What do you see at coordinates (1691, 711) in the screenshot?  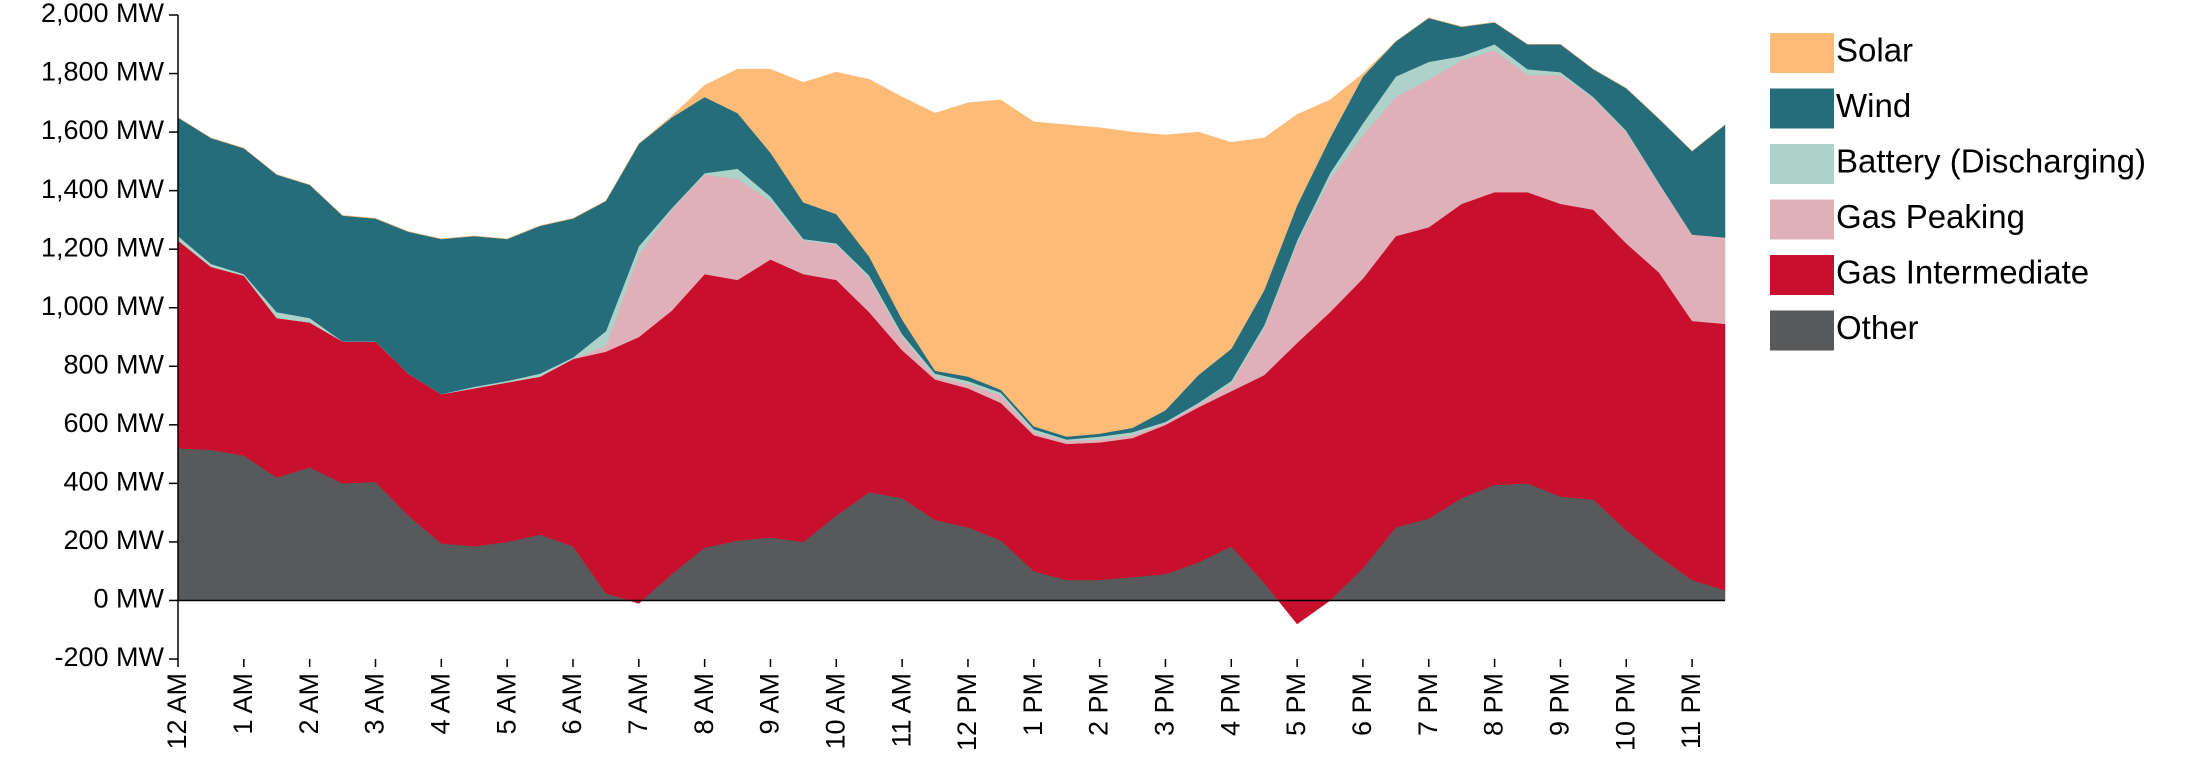 I see `x-tick-label: 11 PM` at bounding box center [1691, 711].